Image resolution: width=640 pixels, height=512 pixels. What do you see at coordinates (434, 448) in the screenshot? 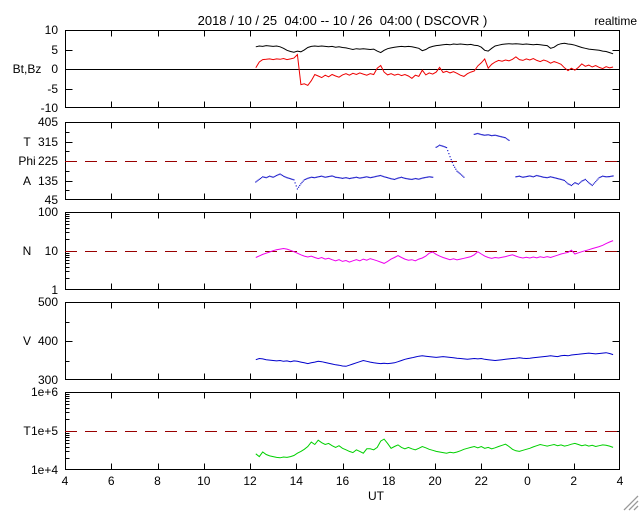
I see `t-trace` at bounding box center [434, 448].